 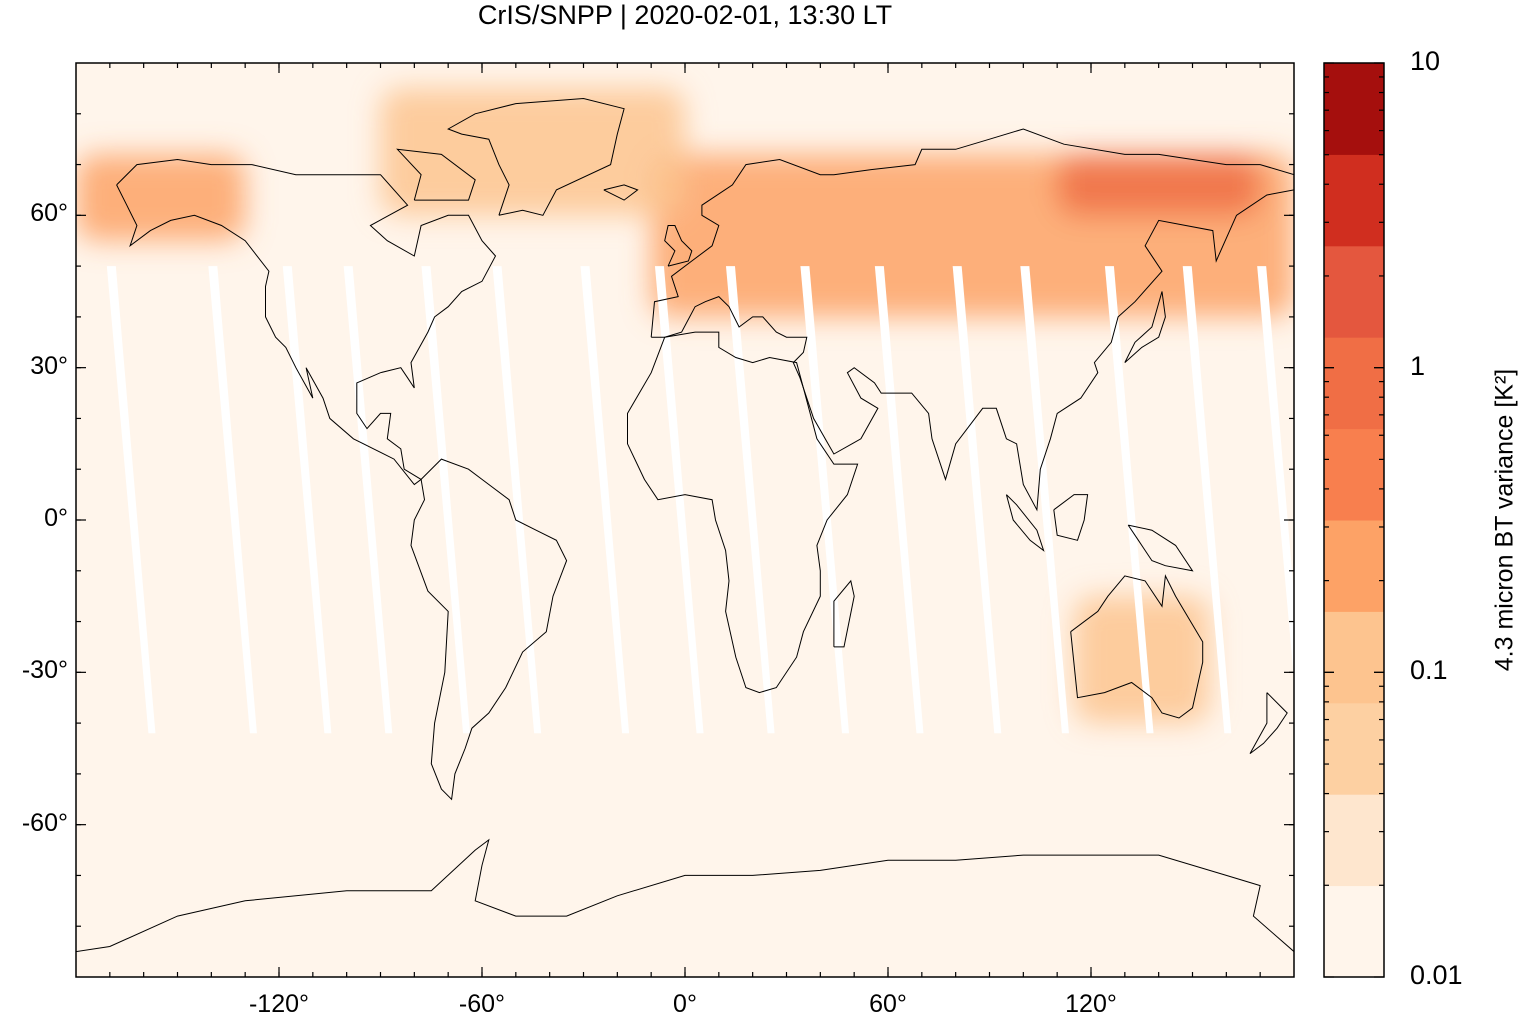 I want to click on variance-patch-eastern-siberia, so click(x=1159, y=185).